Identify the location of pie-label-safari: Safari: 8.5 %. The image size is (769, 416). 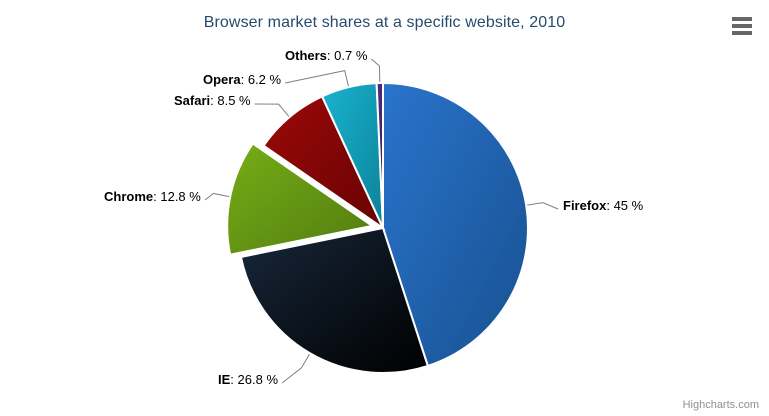
(212, 100).